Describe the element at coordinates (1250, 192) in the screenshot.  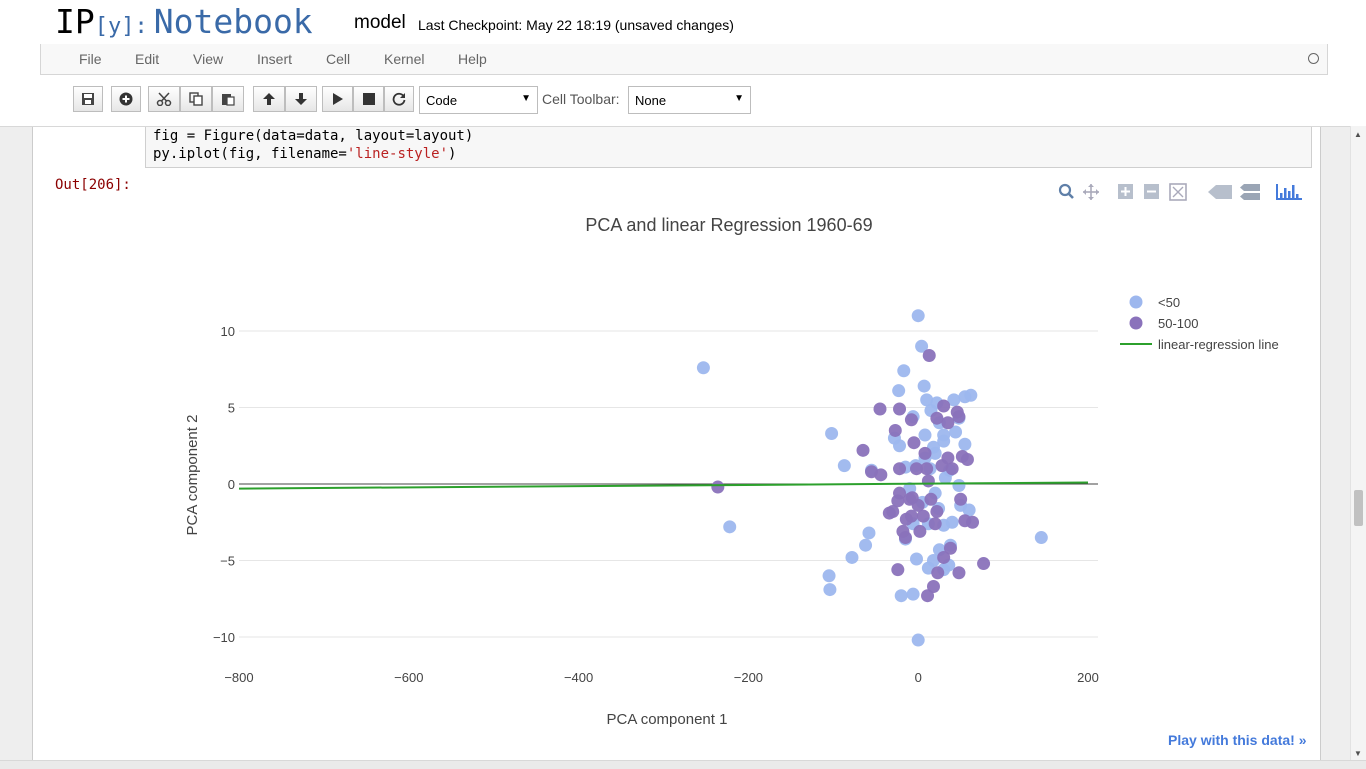
I see `hover-compare-icon` at that location.